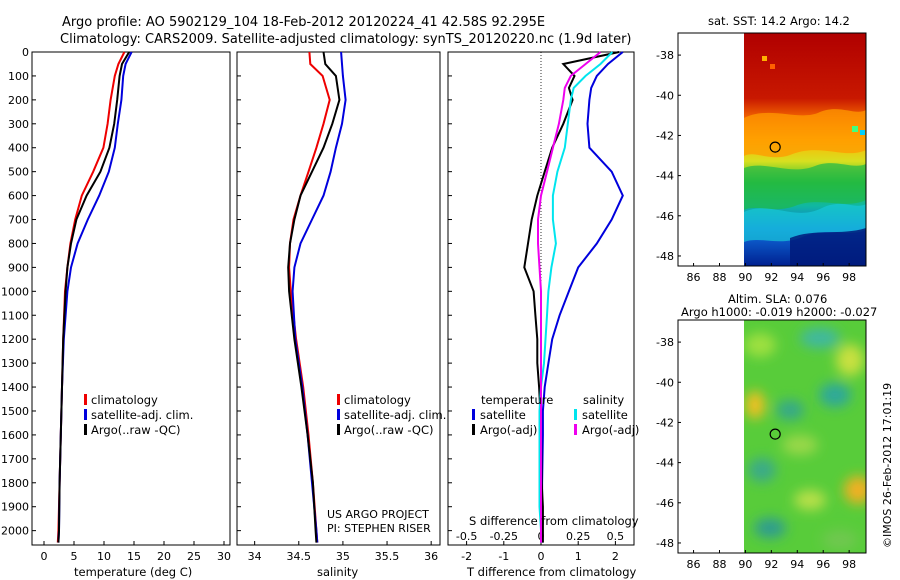 Image resolution: width=900 pixels, height=580 pixels. Describe the element at coordinates (551, 572) in the screenshot. I see `difference-xlabel: T difference from climatology` at that location.